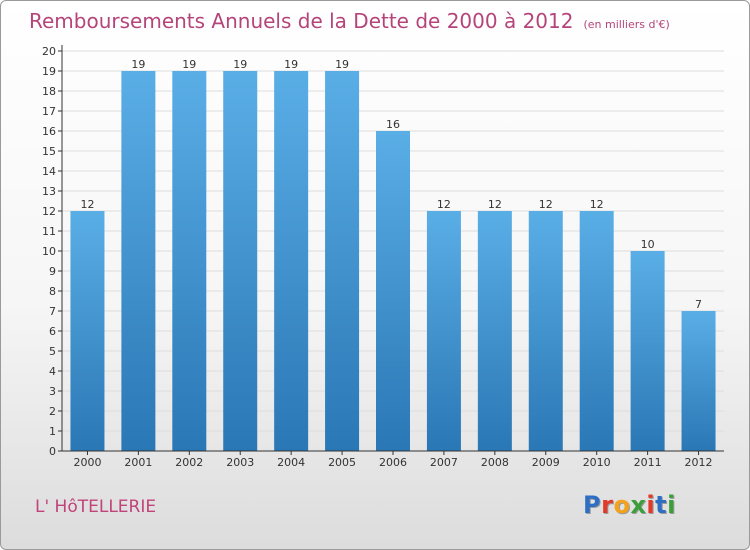 The width and height of the screenshot is (750, 550). What do you see at coordinates (52, 451) in the screenshot?
I see `y-tick-label: 0` at bounding box center [52, 451].